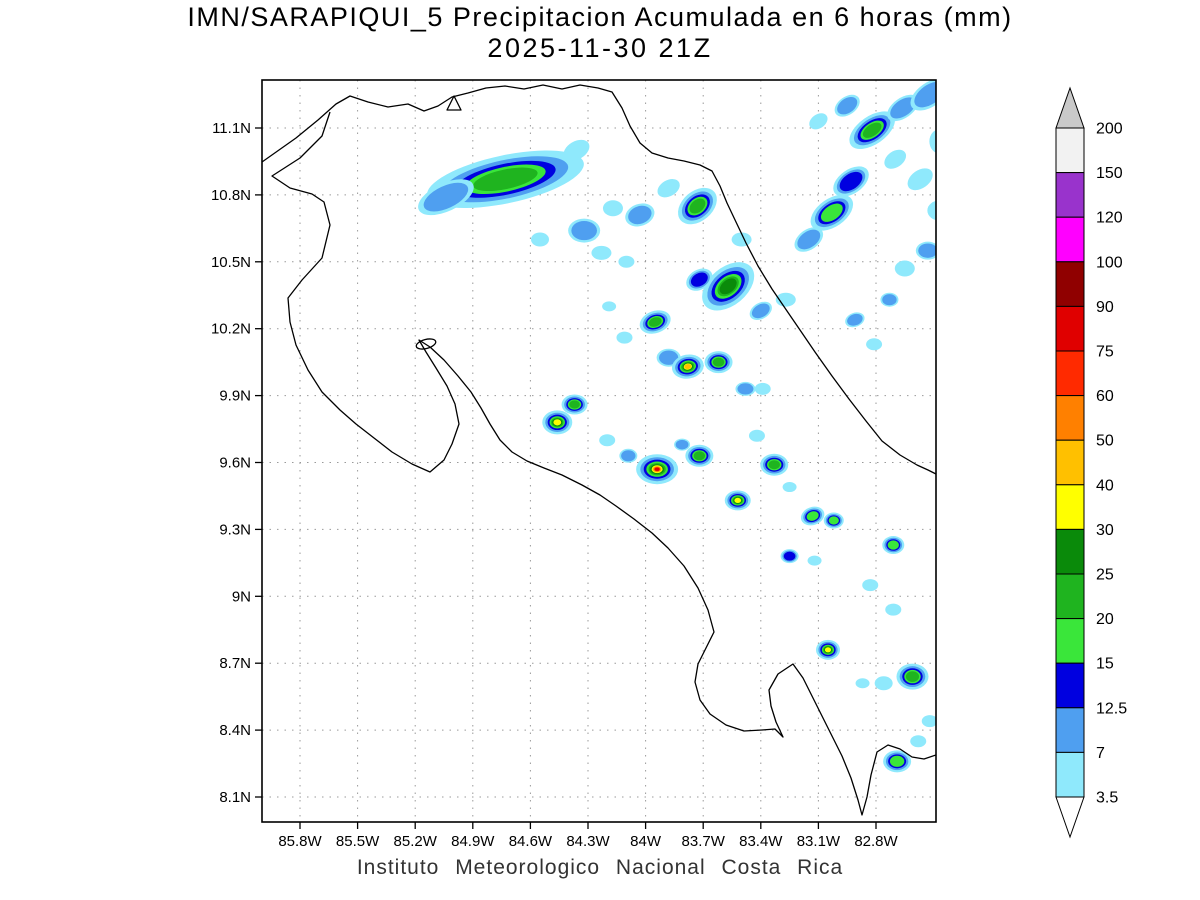  What do you see at coordinates (531, 841) in the screenshot?
I see `x-tick-label: 84.6W` at bounding box center [531, 841].